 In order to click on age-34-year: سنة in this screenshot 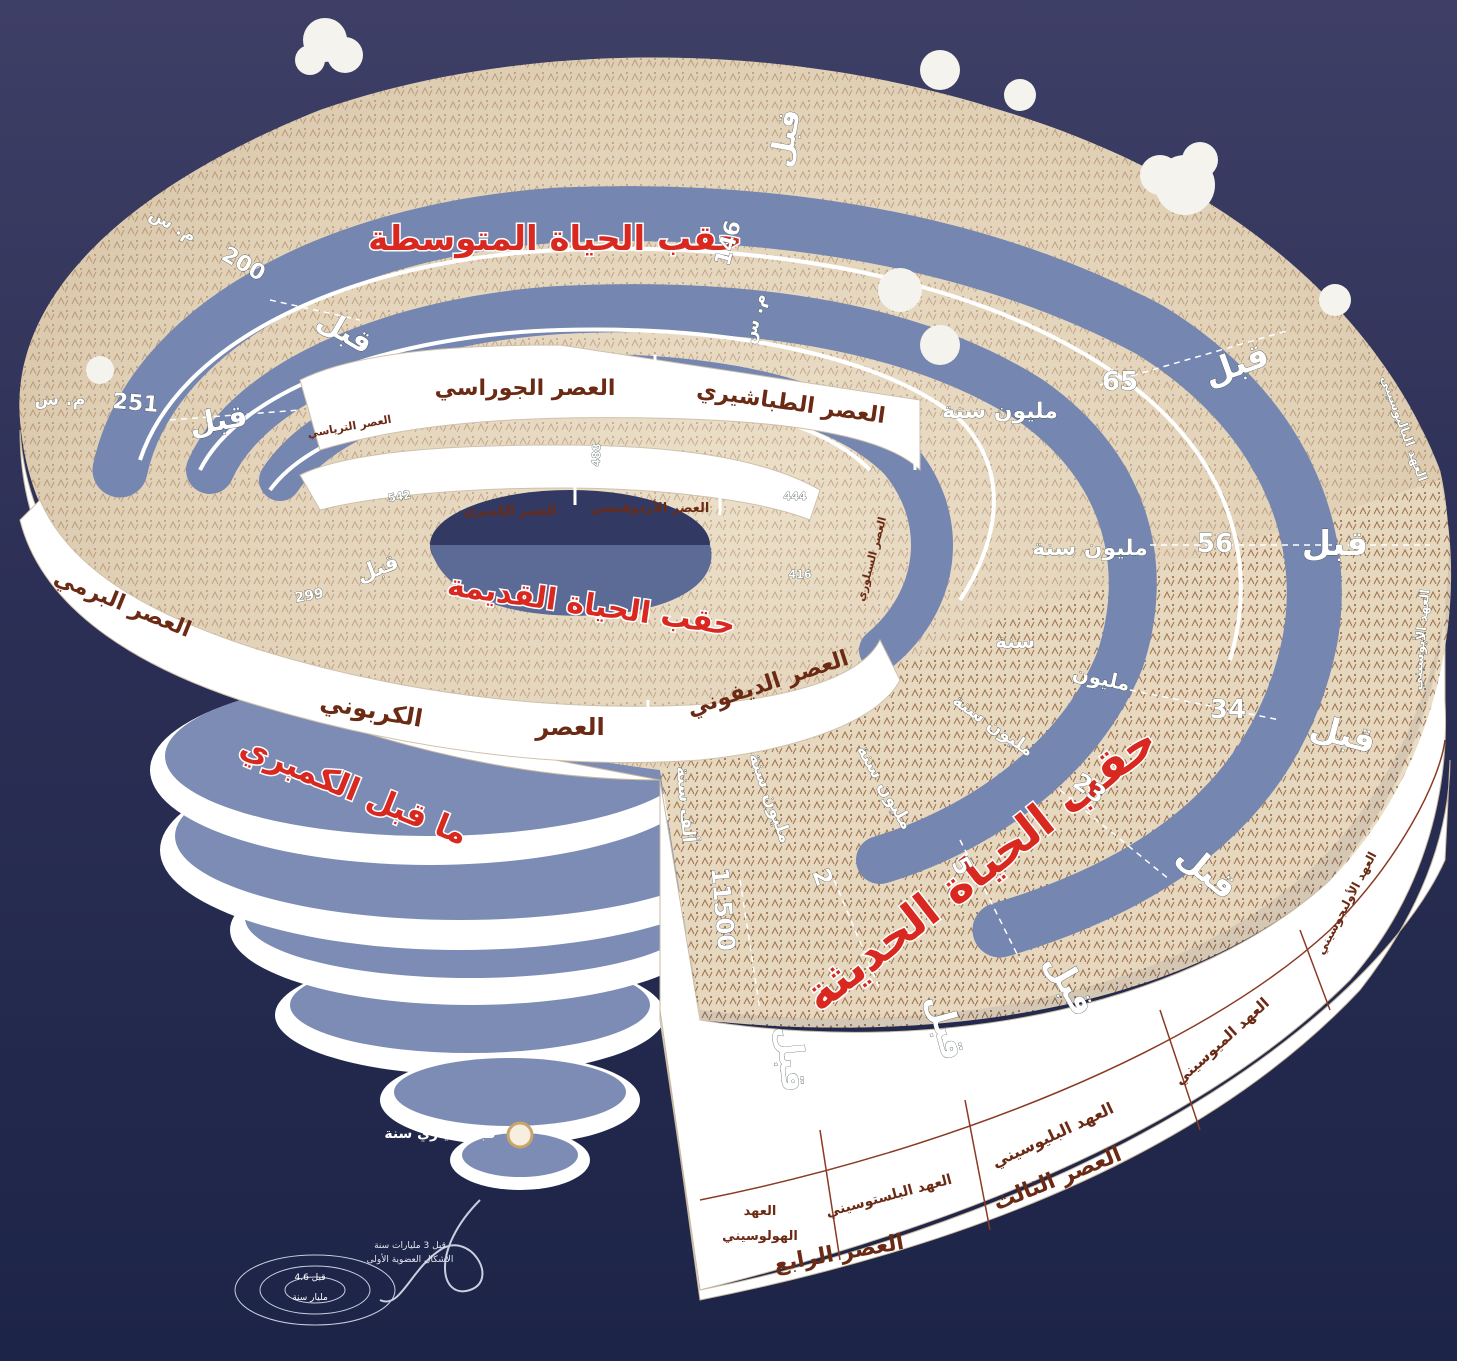, I will do `click(1015, 641)`.